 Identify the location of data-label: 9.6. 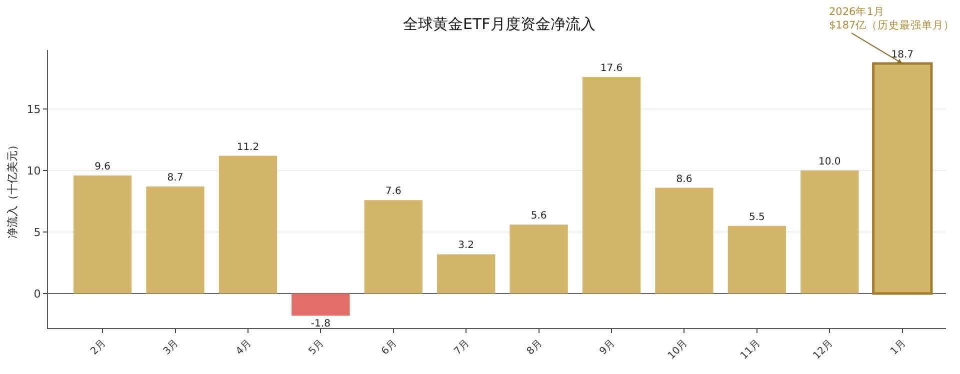
(102, 166).